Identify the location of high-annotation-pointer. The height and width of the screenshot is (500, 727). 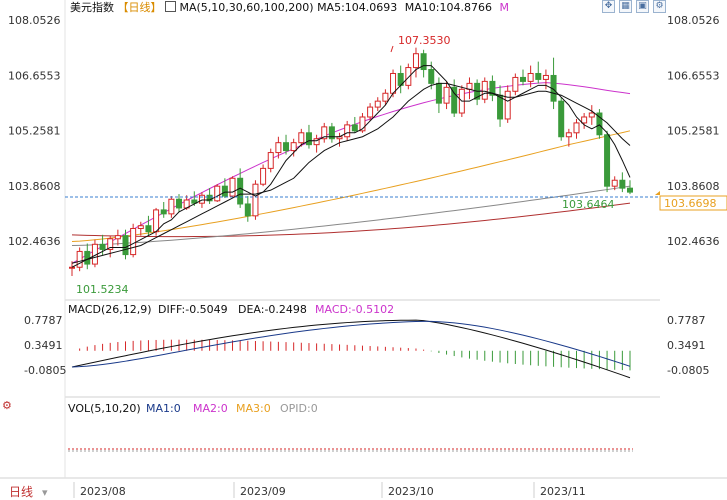
(392, 49).